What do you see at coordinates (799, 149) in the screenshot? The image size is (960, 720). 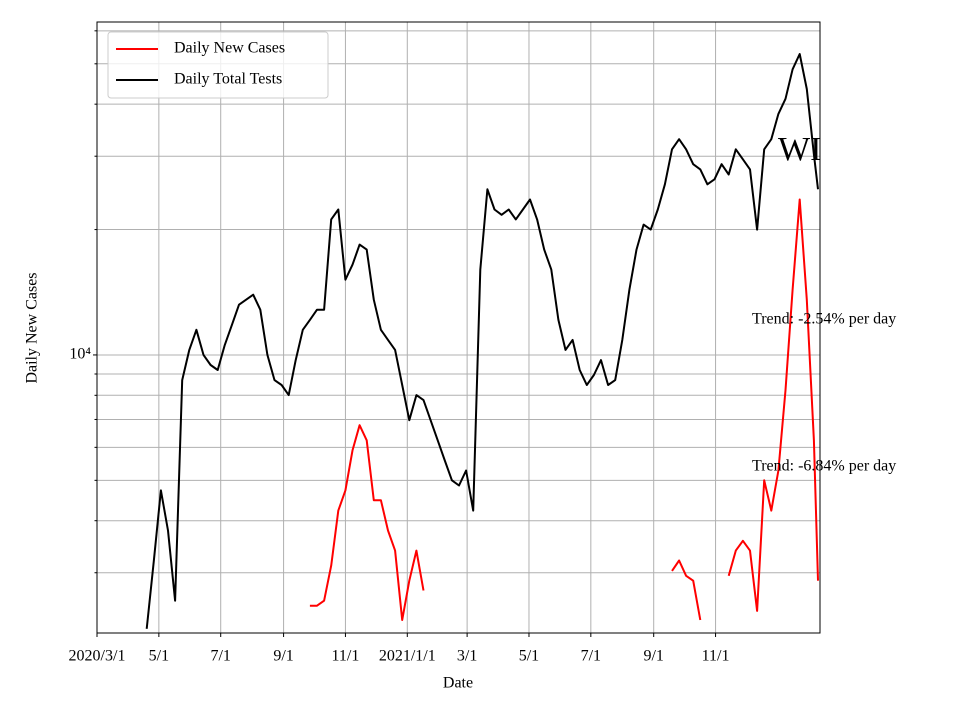 I see `annotation: WI` at bounding box center [799, 149].